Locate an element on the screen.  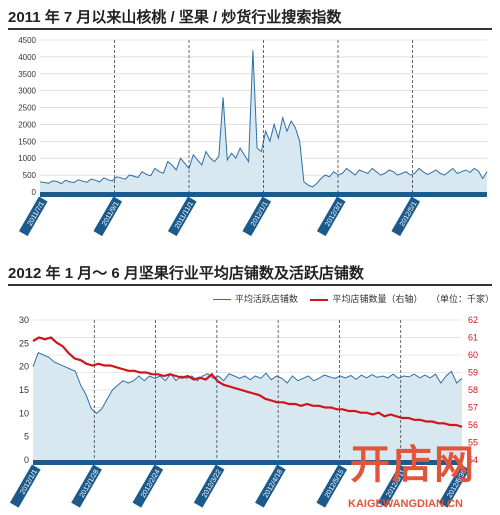
y-tick-label: 2500 is located at coordinates (27, 108).